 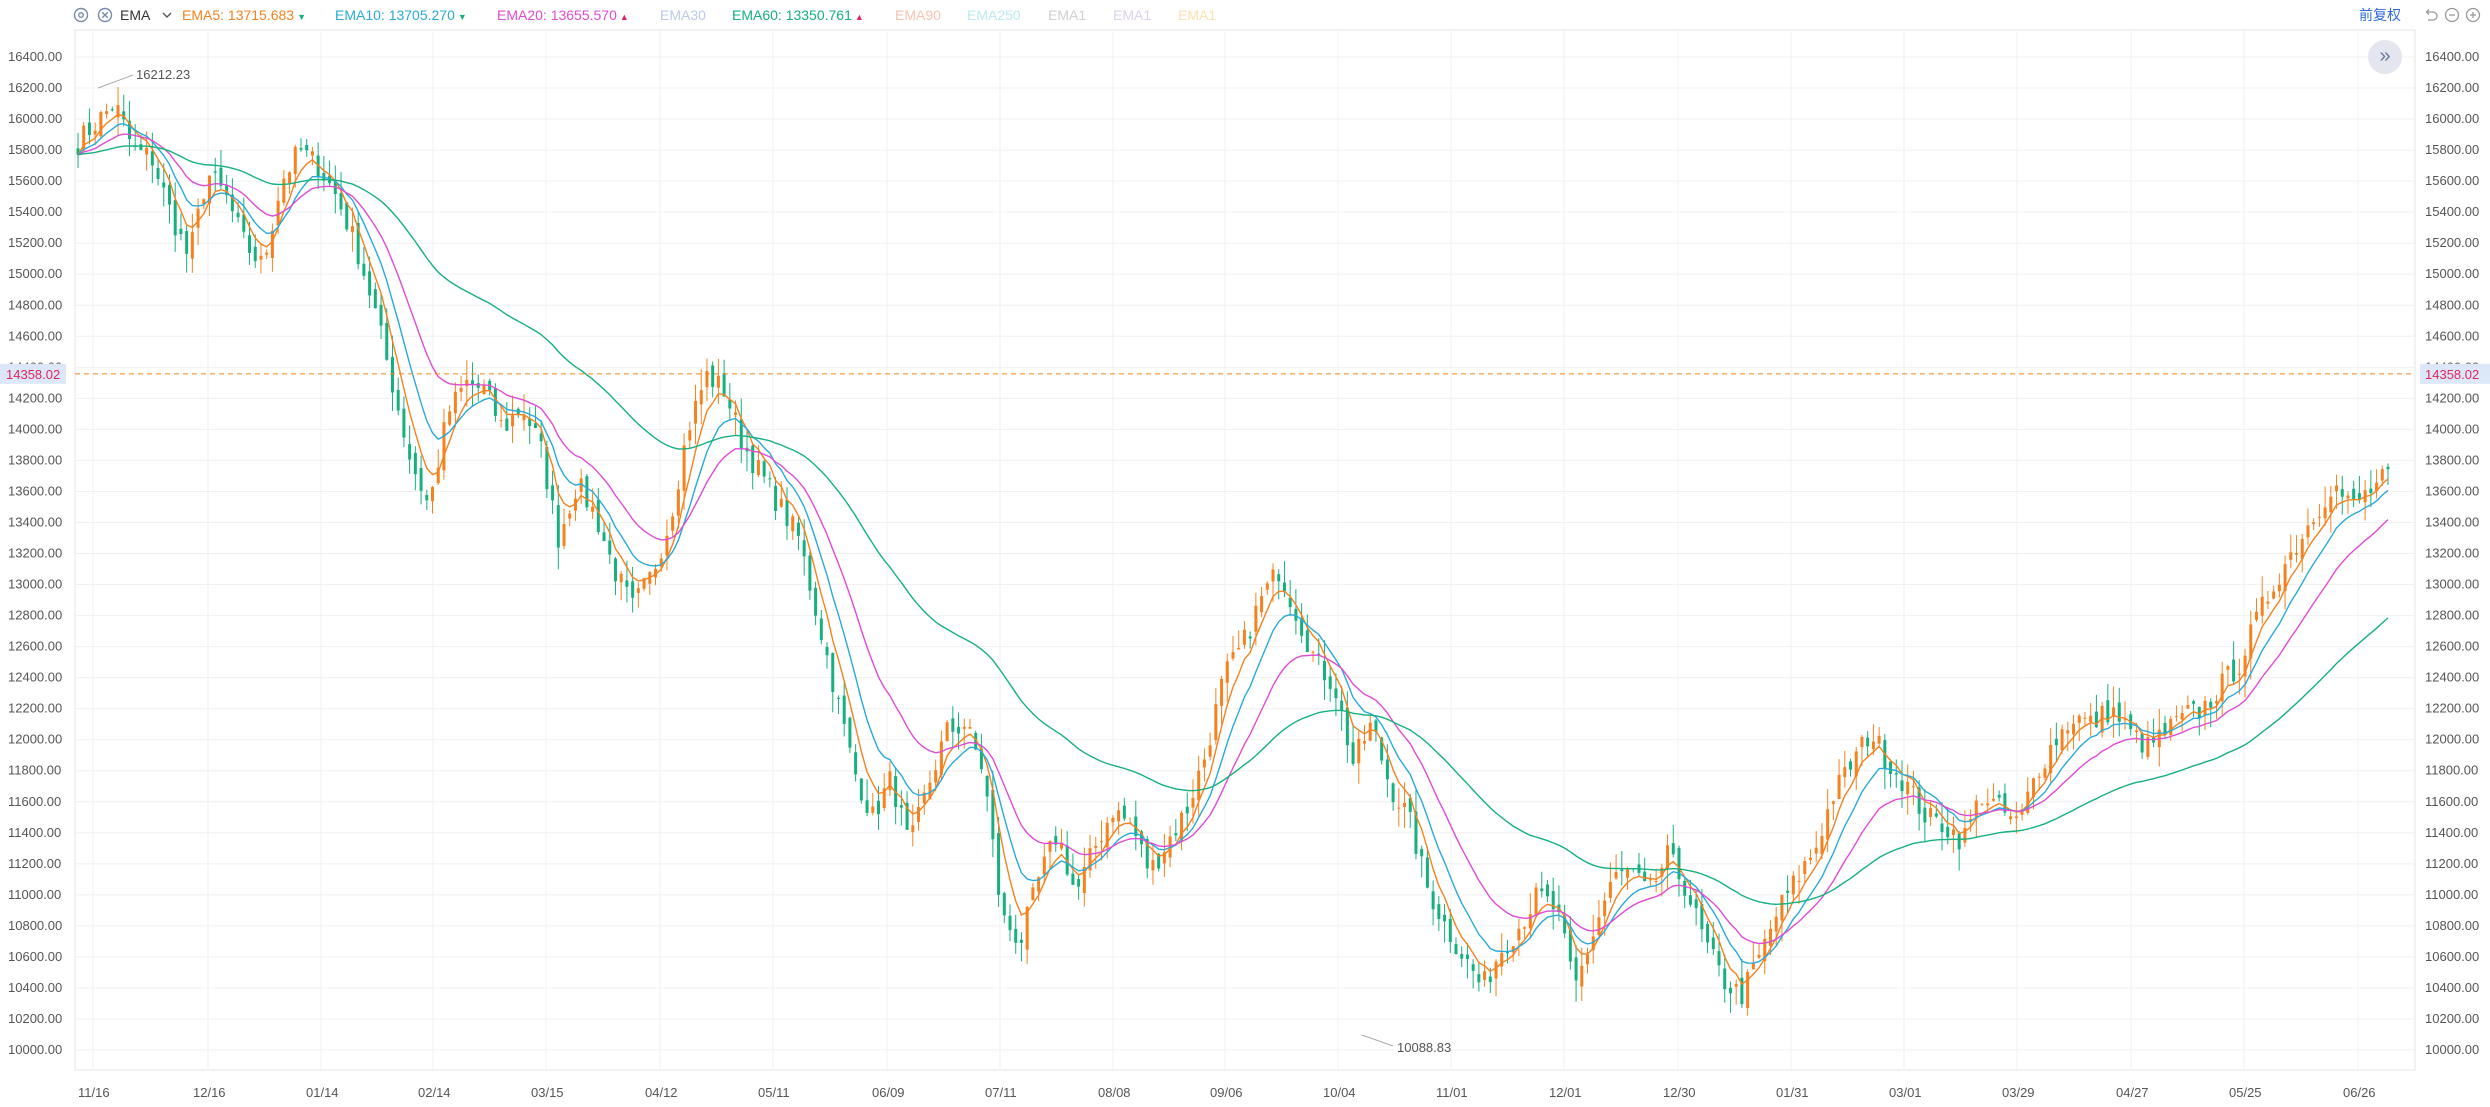 What do you see at coordinates (2385, 57) in the screenshot?
I see `expand-panel-button: »` at bounding box center [2385, 57].